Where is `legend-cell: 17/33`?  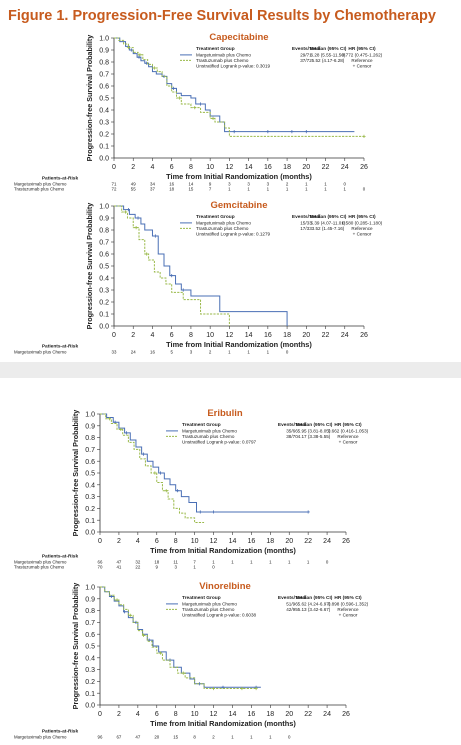 legend-cell: 17/33 is located at coordinates (306, 228).